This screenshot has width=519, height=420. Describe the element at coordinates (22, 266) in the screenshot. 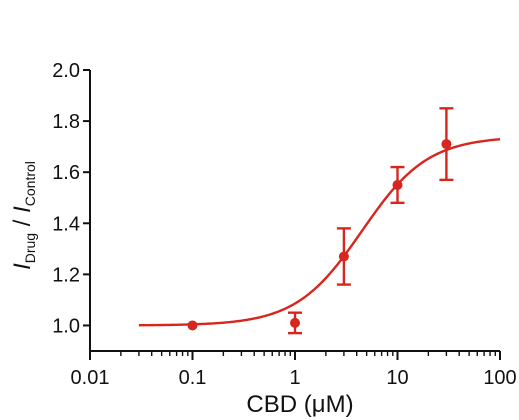

I see `y-axis-label-num-main: I` at that location.